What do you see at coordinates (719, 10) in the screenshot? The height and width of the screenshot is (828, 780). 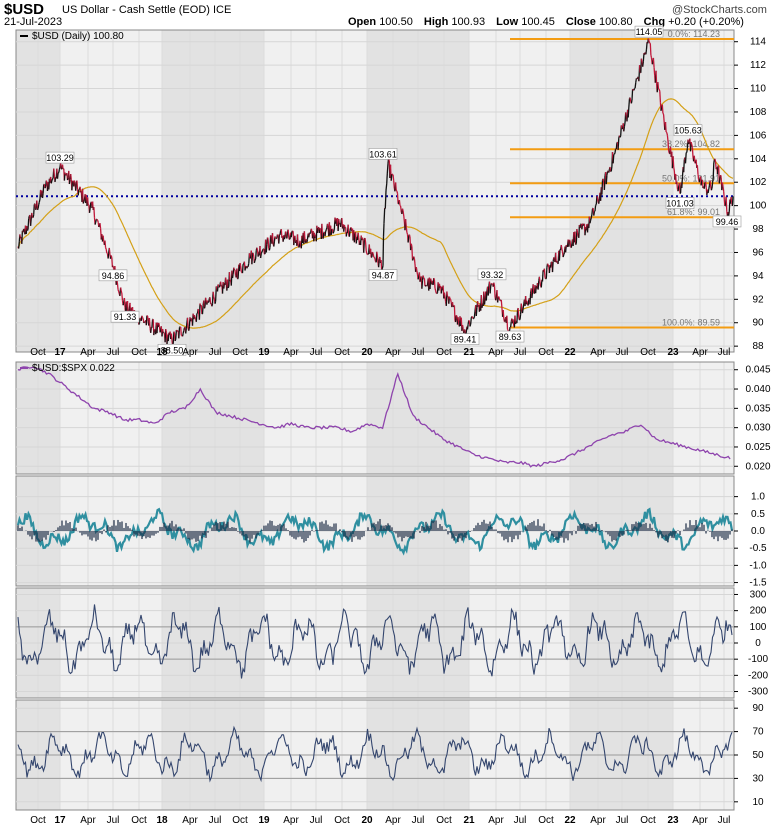 I see `brand-watermark: @StockCharts.com` at bounding box center [719, 10].